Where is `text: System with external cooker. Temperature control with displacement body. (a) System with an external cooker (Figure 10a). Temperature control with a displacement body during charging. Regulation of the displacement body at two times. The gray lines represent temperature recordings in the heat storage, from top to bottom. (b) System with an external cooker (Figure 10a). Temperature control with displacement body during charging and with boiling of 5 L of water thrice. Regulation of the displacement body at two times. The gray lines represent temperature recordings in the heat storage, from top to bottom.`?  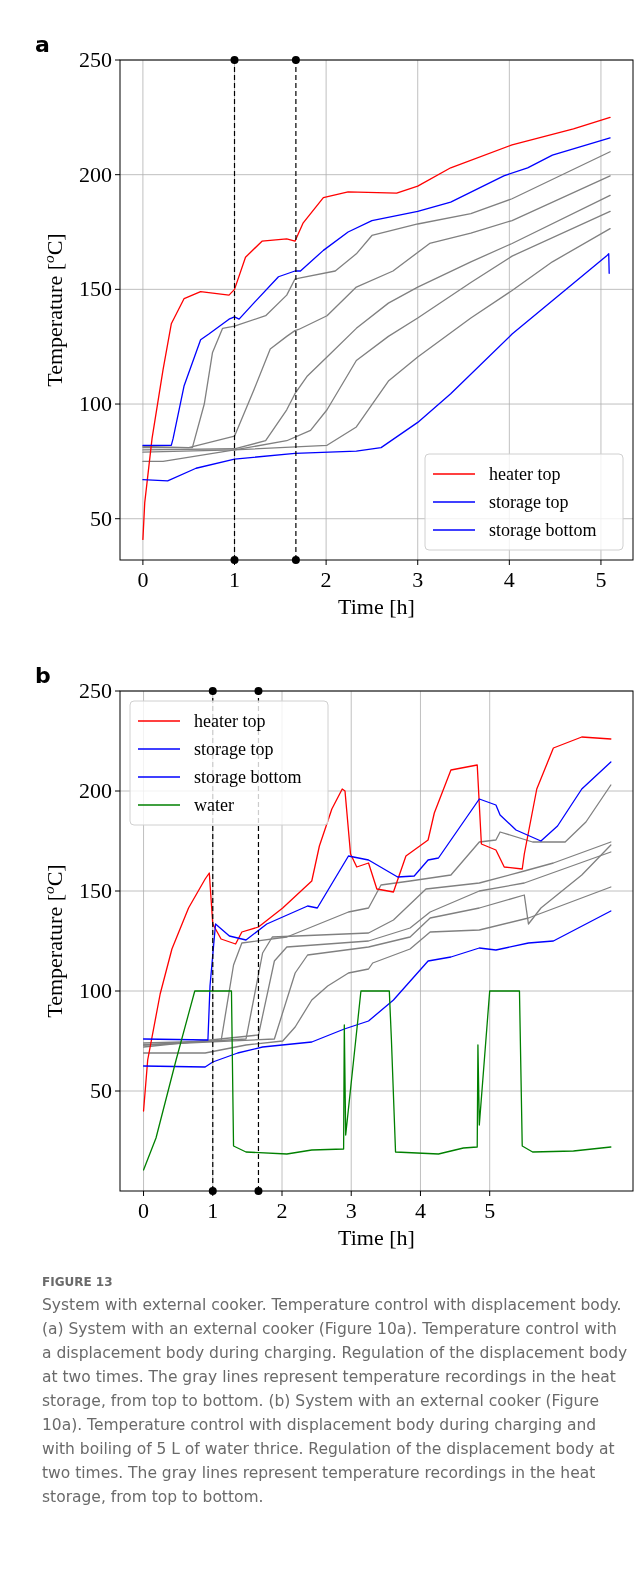
text: System with external cooker. Temperature control with displacement body. (a) System with an external cooker (Figure 10a). Temperature control with a displacement body during charging. Regulation of the displacement body at two times. The gray lines represent temperature recordings in the heat storage, from top to bottom. (b) System with an external cooker (Figure 10a). Temperature control with displacement body during charging and with boiling of 5 L of water thrice. Regulation of the displacement body at two times. The gray lines represent temperature recordings in the heat storage, from top to bottom. is located at coordinates (335, 1401).